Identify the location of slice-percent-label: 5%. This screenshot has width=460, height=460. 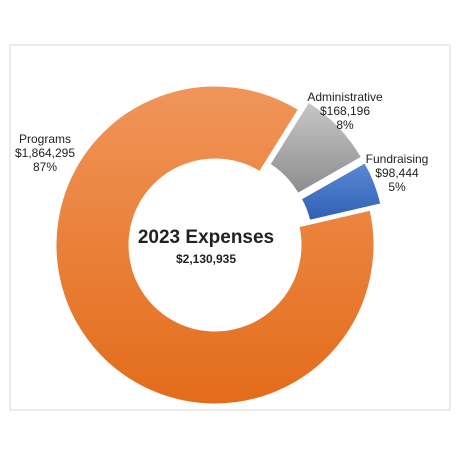
(397, 187).